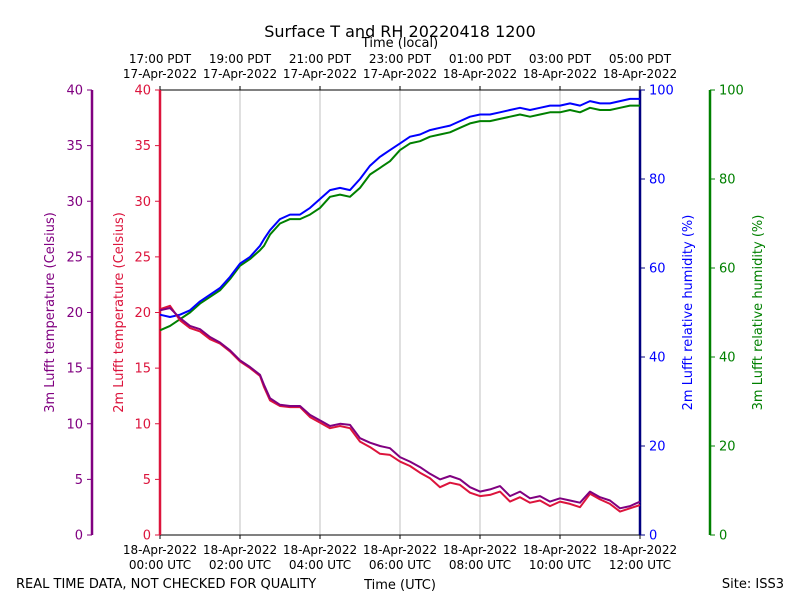  What do you see at coordinates (74, 91) in the screenshot?
I see `y-axis-3m-temp-tick-label-8: 40` at bounding box center [74, 91].